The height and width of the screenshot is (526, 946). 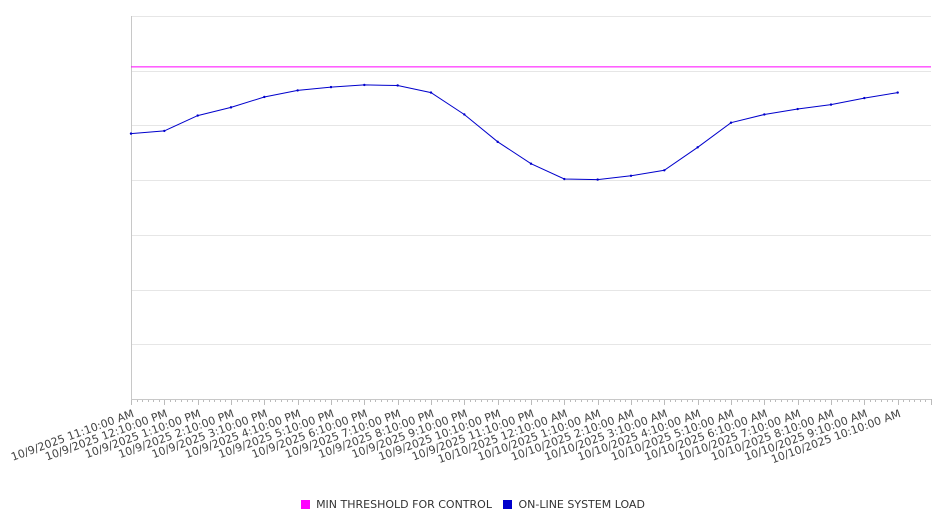 I want to click on legend-item-system-load: ON-LINE SYSTEM LOAD, so click(x=574, y=504).